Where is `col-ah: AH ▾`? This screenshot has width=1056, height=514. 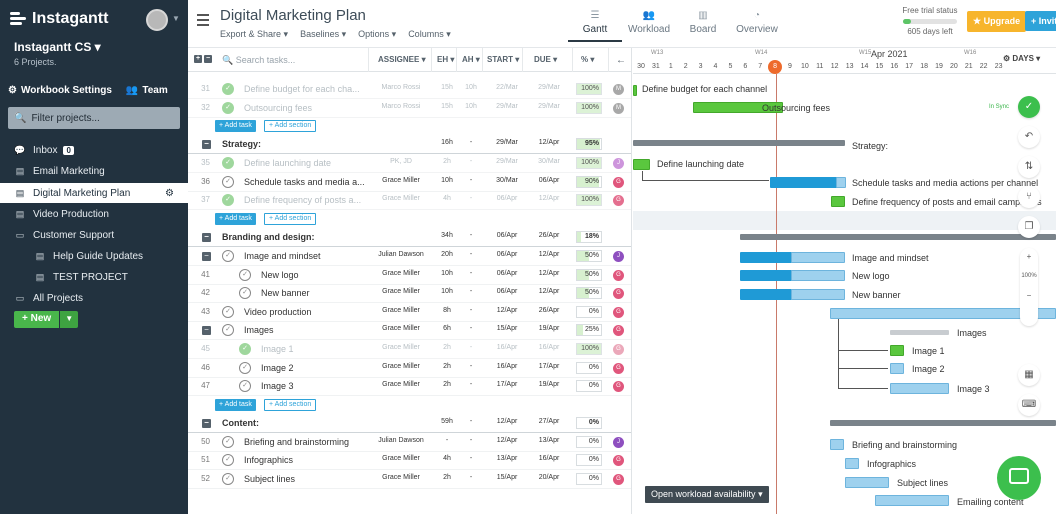
col-ah: AH ▾ is located at coordinates (471, 59).